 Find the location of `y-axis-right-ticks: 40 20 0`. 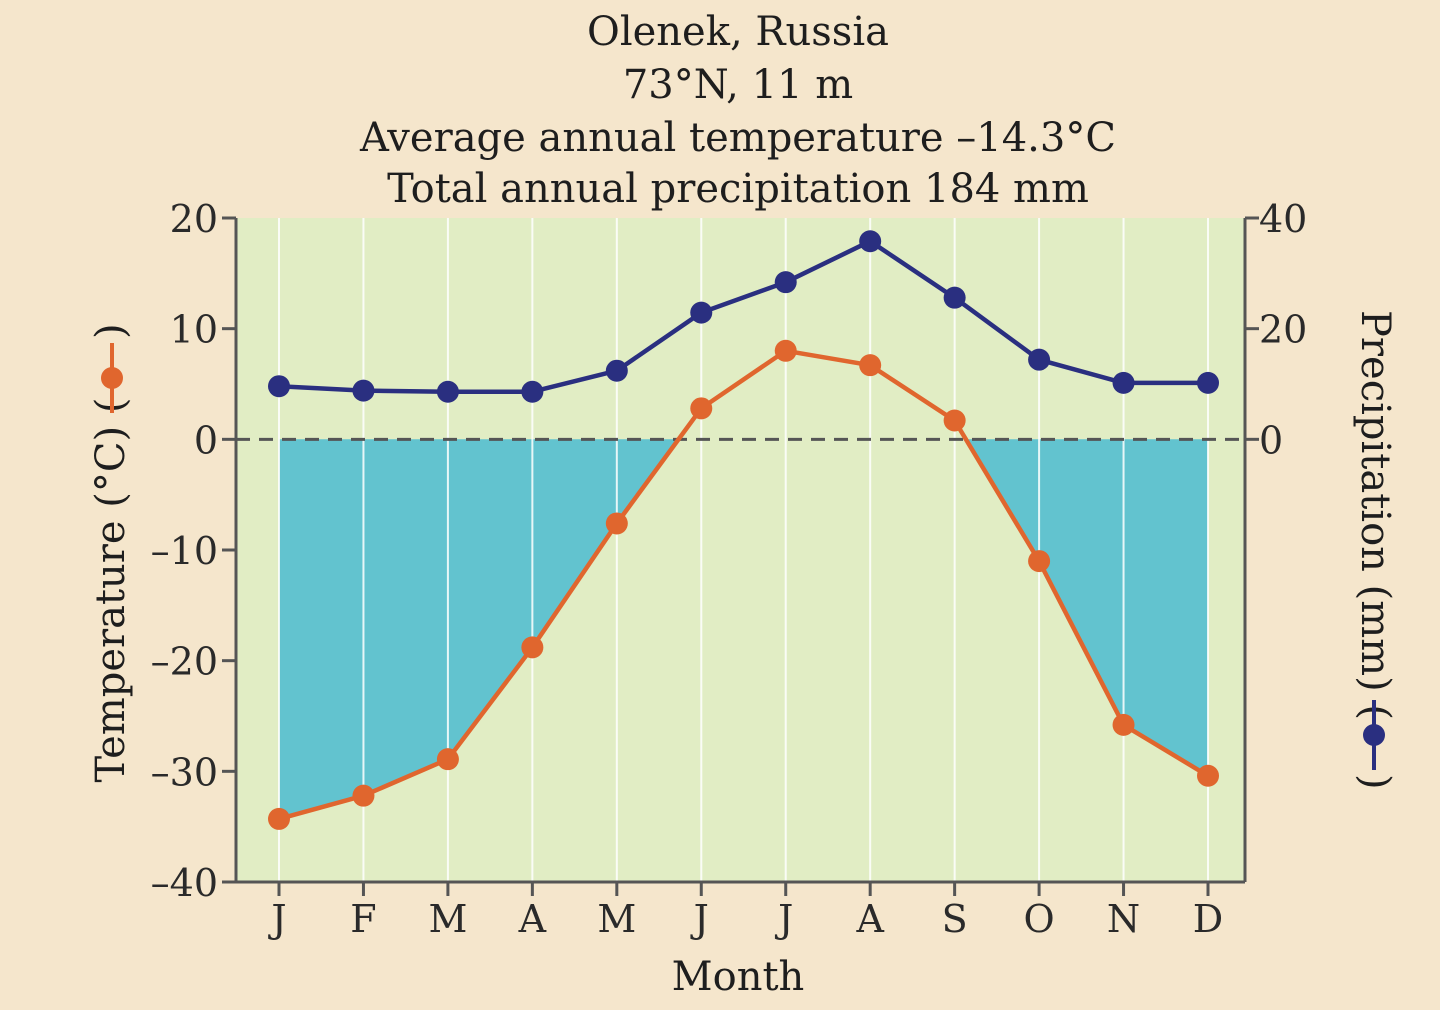

y-axis-right-ticks: 40 20 0 is located at coordinates (1276, 329).